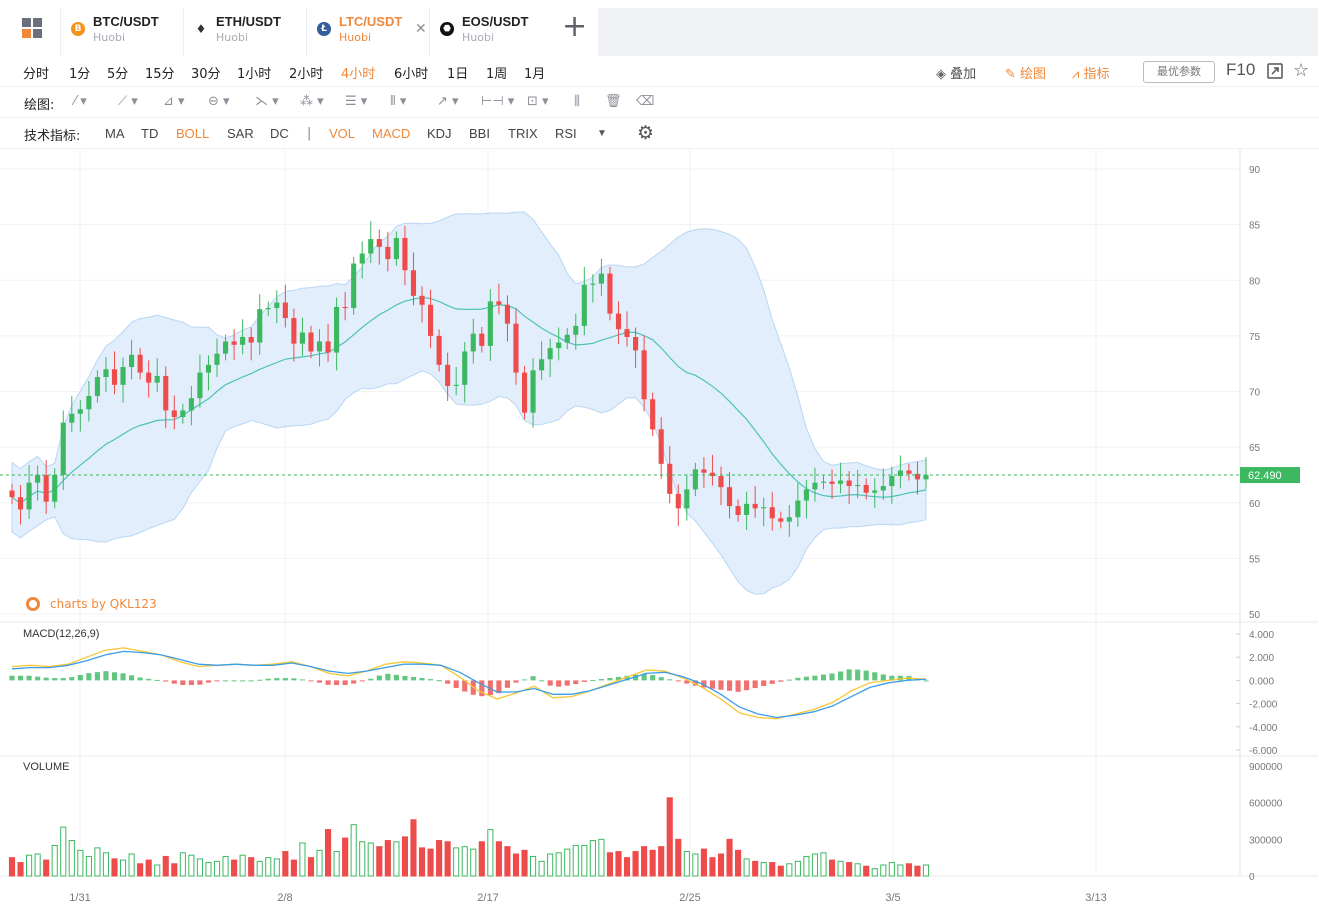 Image resolution: width=1319 pixels, height=924 pixels. Describe the element at coordinates (115, 133) in the screenshot. I see `indicator-ma: MA` at that location.